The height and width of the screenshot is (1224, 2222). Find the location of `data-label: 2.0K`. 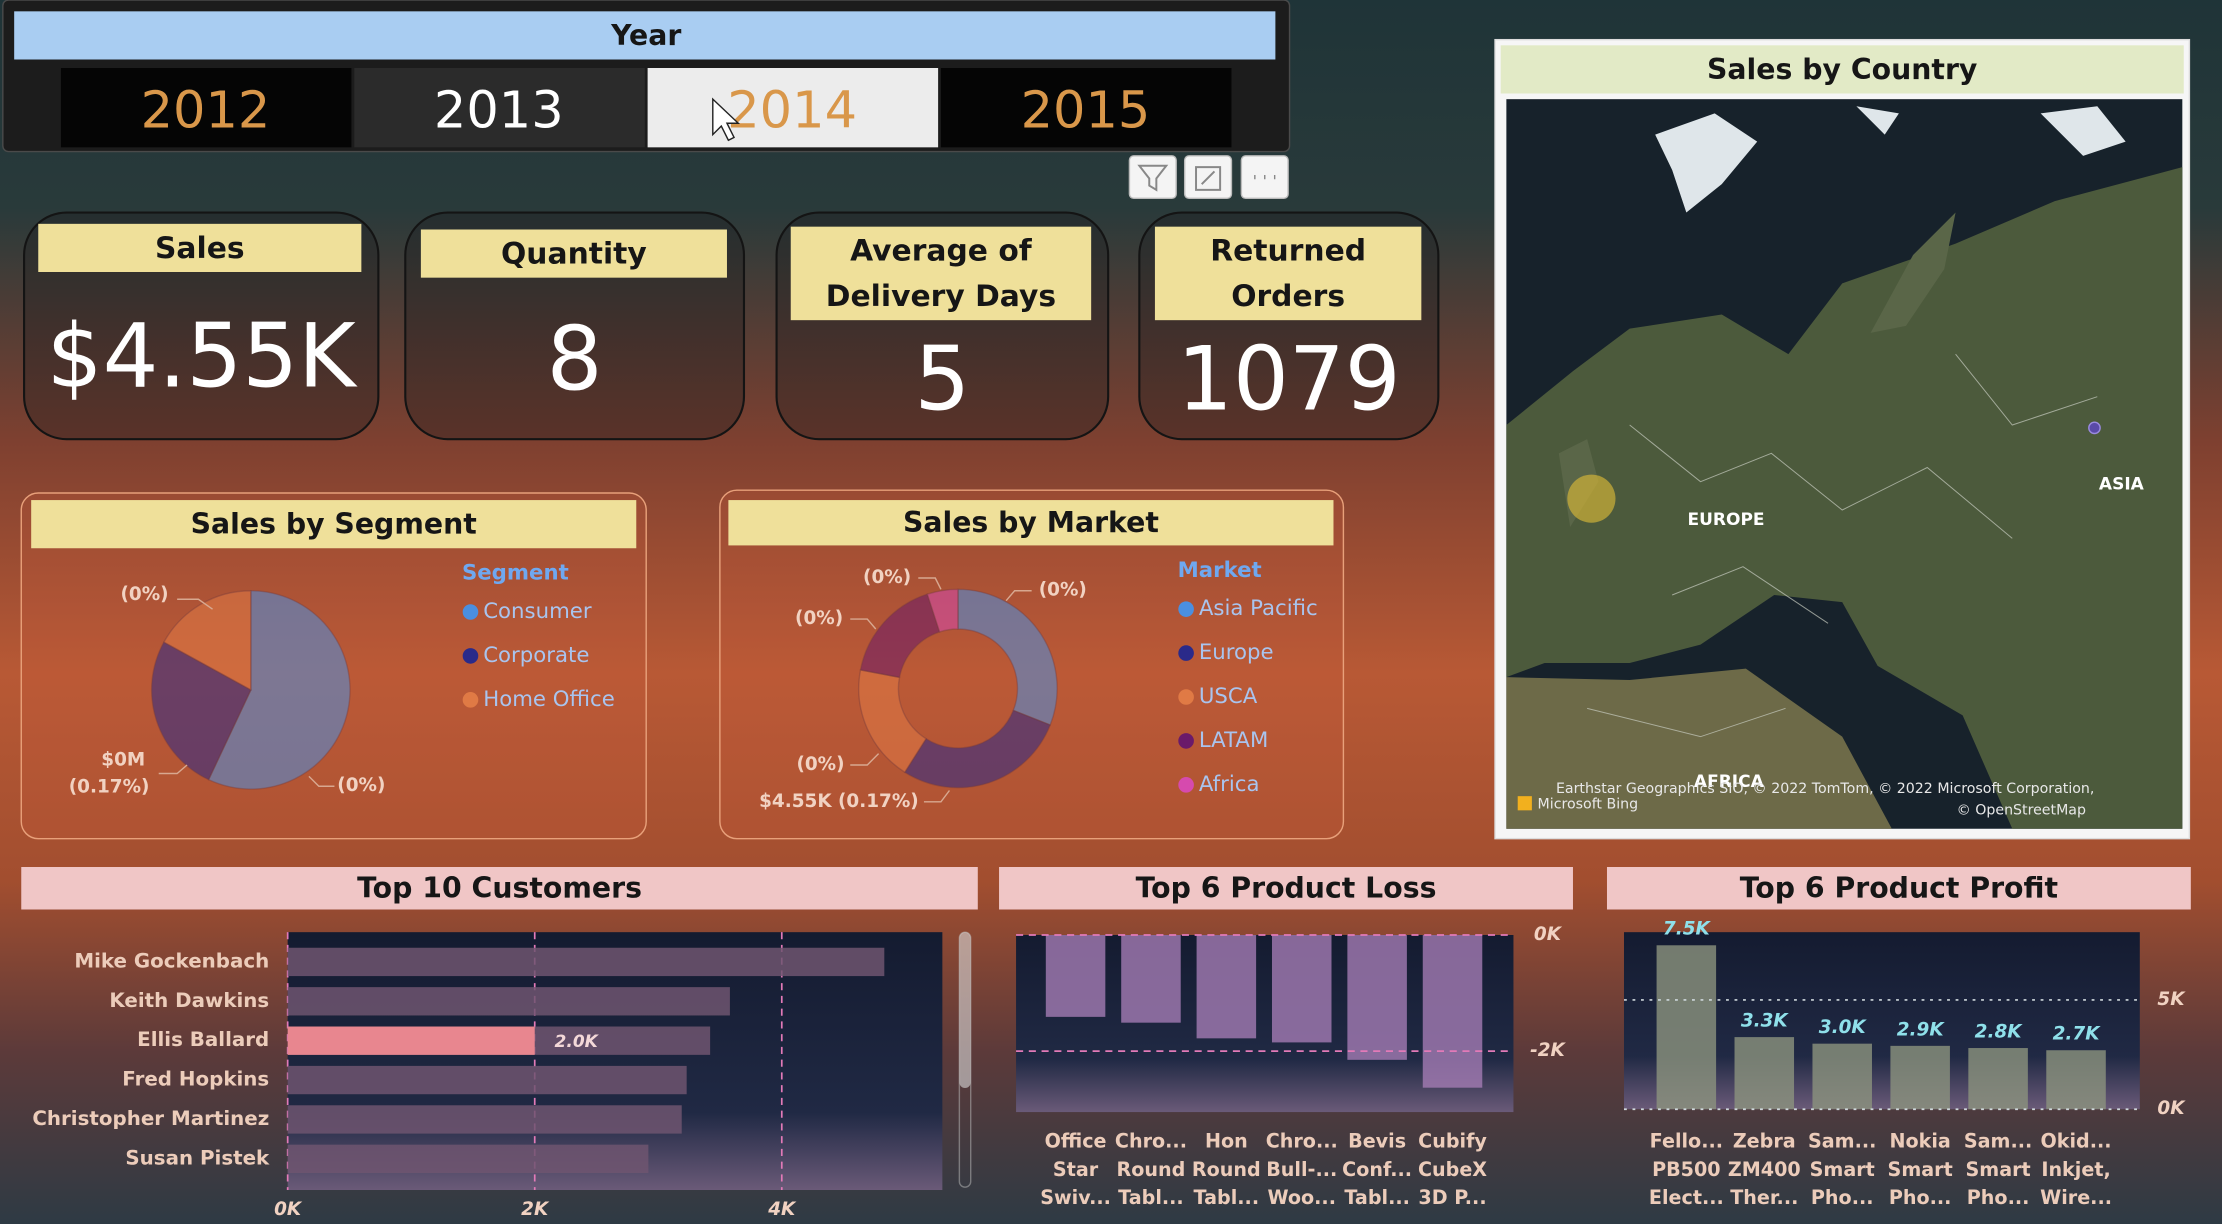

data-label: 2.0K is located at coordinates (577, 1042).